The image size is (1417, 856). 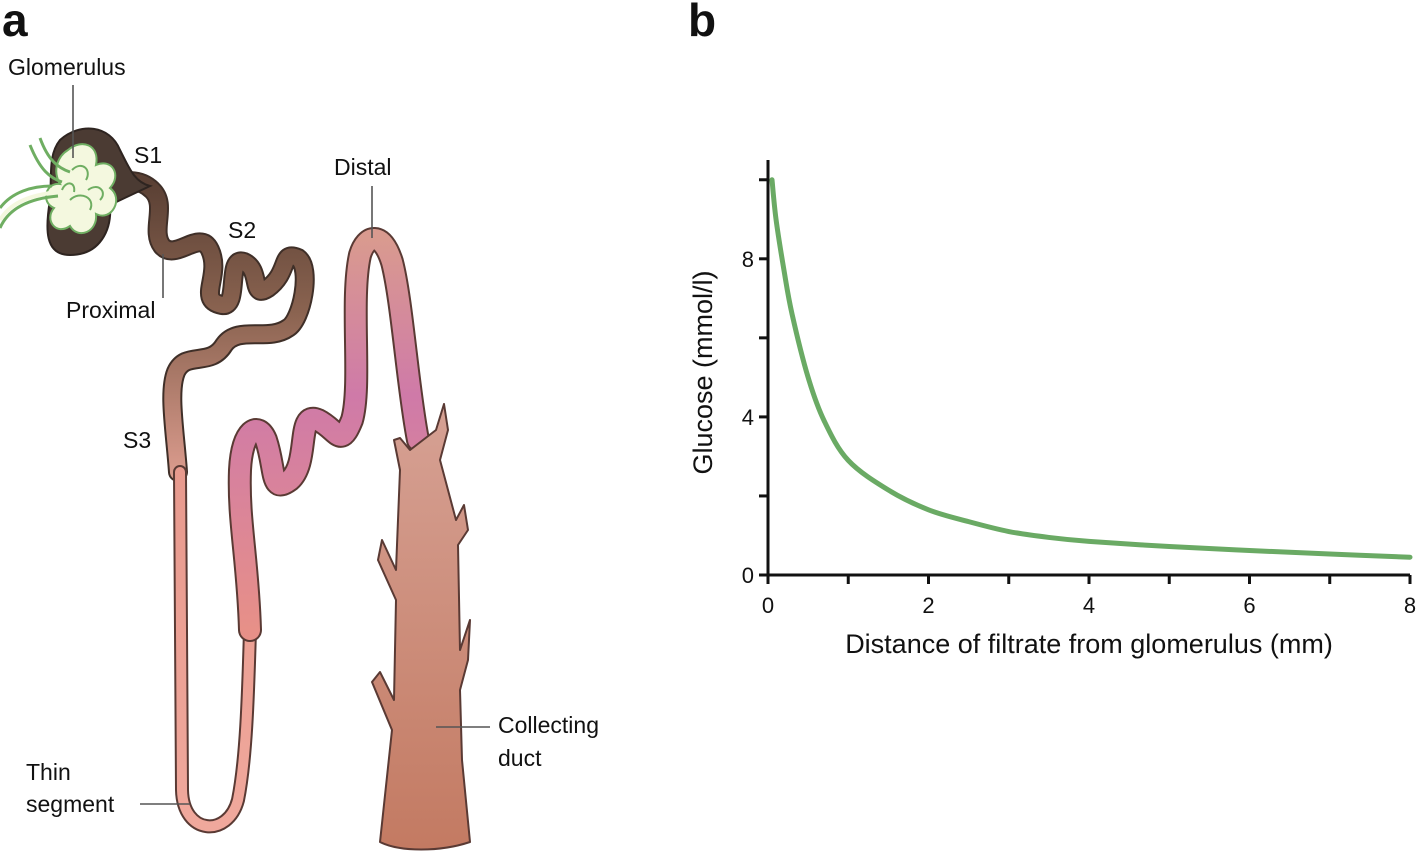 What do you see at coordinates (70, 804) in the screenshot?
I see `label-thin-line2: segment` at bounding box center [70, 804].